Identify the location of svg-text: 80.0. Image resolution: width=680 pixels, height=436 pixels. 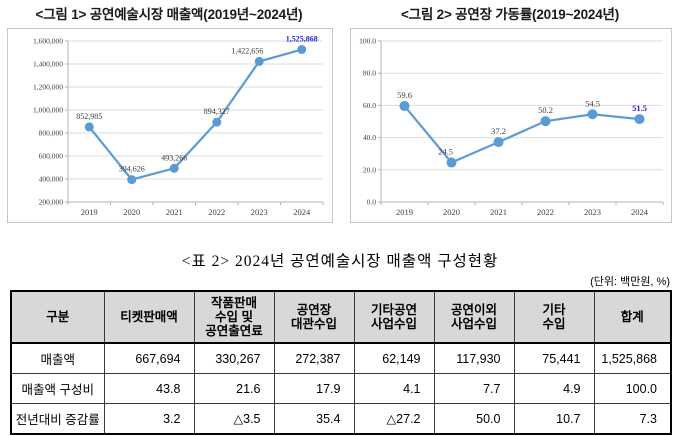
(369, 73).